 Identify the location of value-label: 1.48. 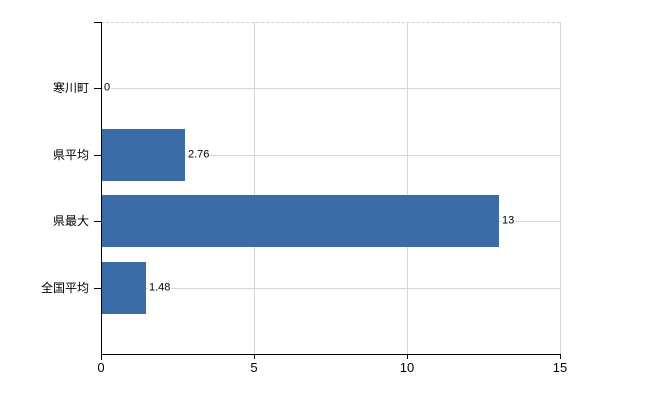
(160, 287).